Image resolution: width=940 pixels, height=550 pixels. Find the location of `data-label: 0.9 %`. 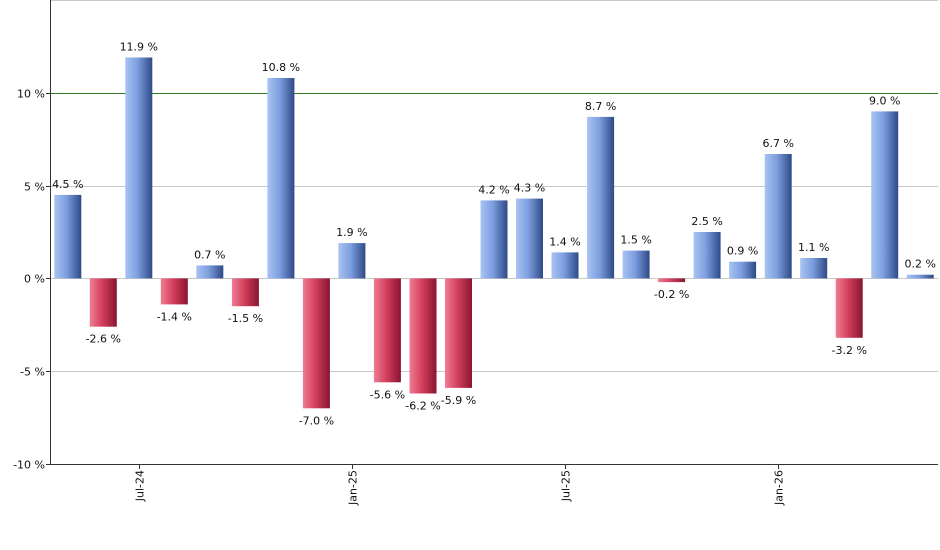

data-label: 0.9 % is located at coordinates (742, 251).